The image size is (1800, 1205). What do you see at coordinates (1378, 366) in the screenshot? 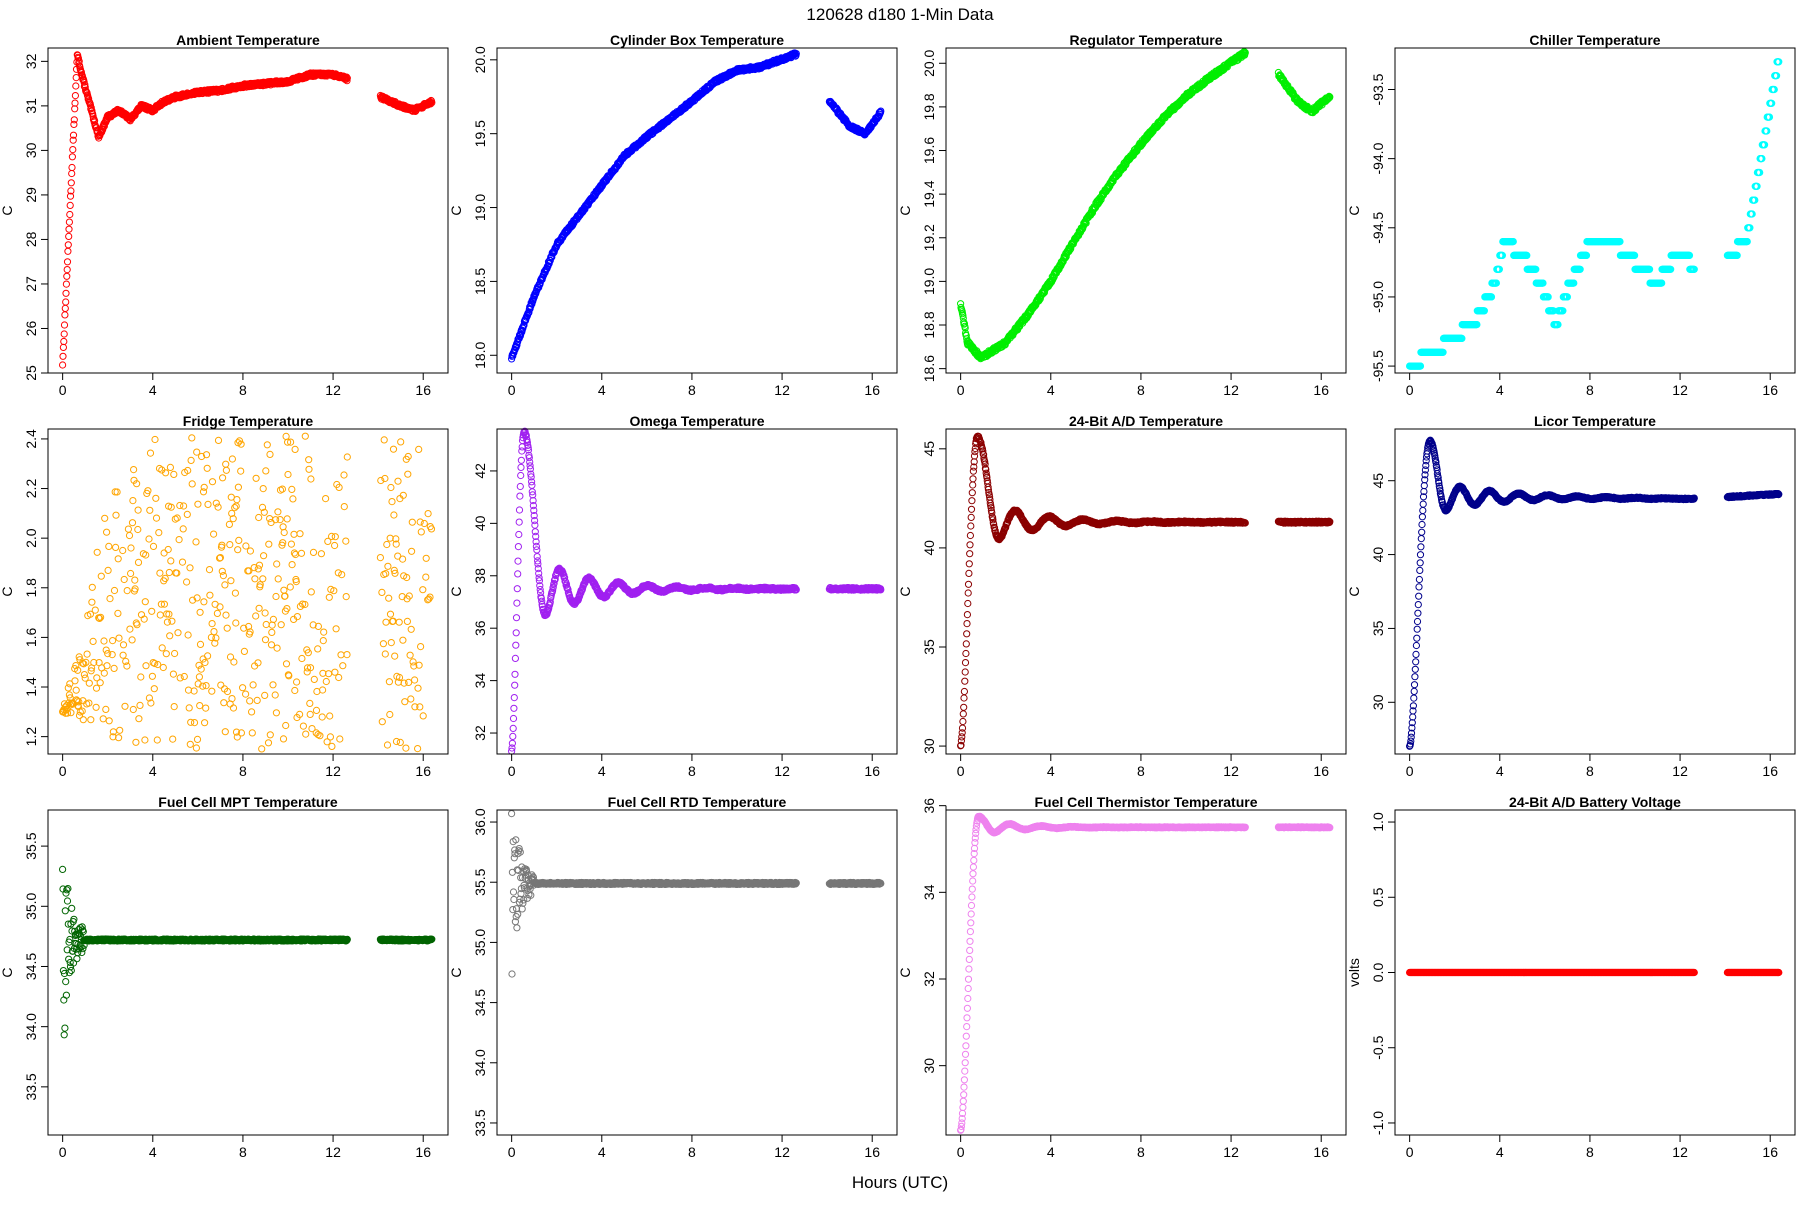
I see `y-tick-label: -95.5` at bounding box center [1378, 366].